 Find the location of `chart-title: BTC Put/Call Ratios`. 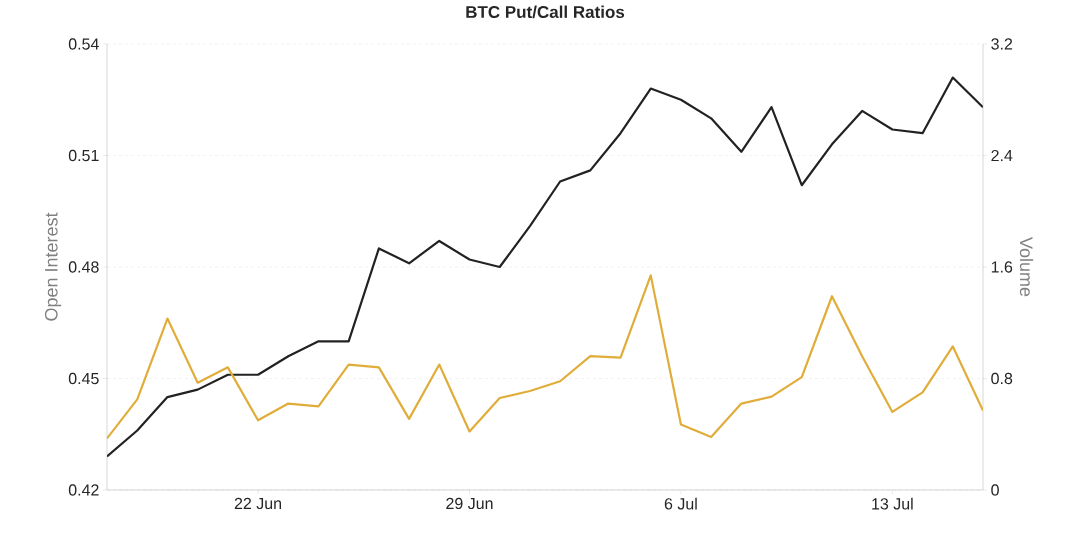

chart-title: BTC Put/Call Ratios is located at coordinates (545, 12).